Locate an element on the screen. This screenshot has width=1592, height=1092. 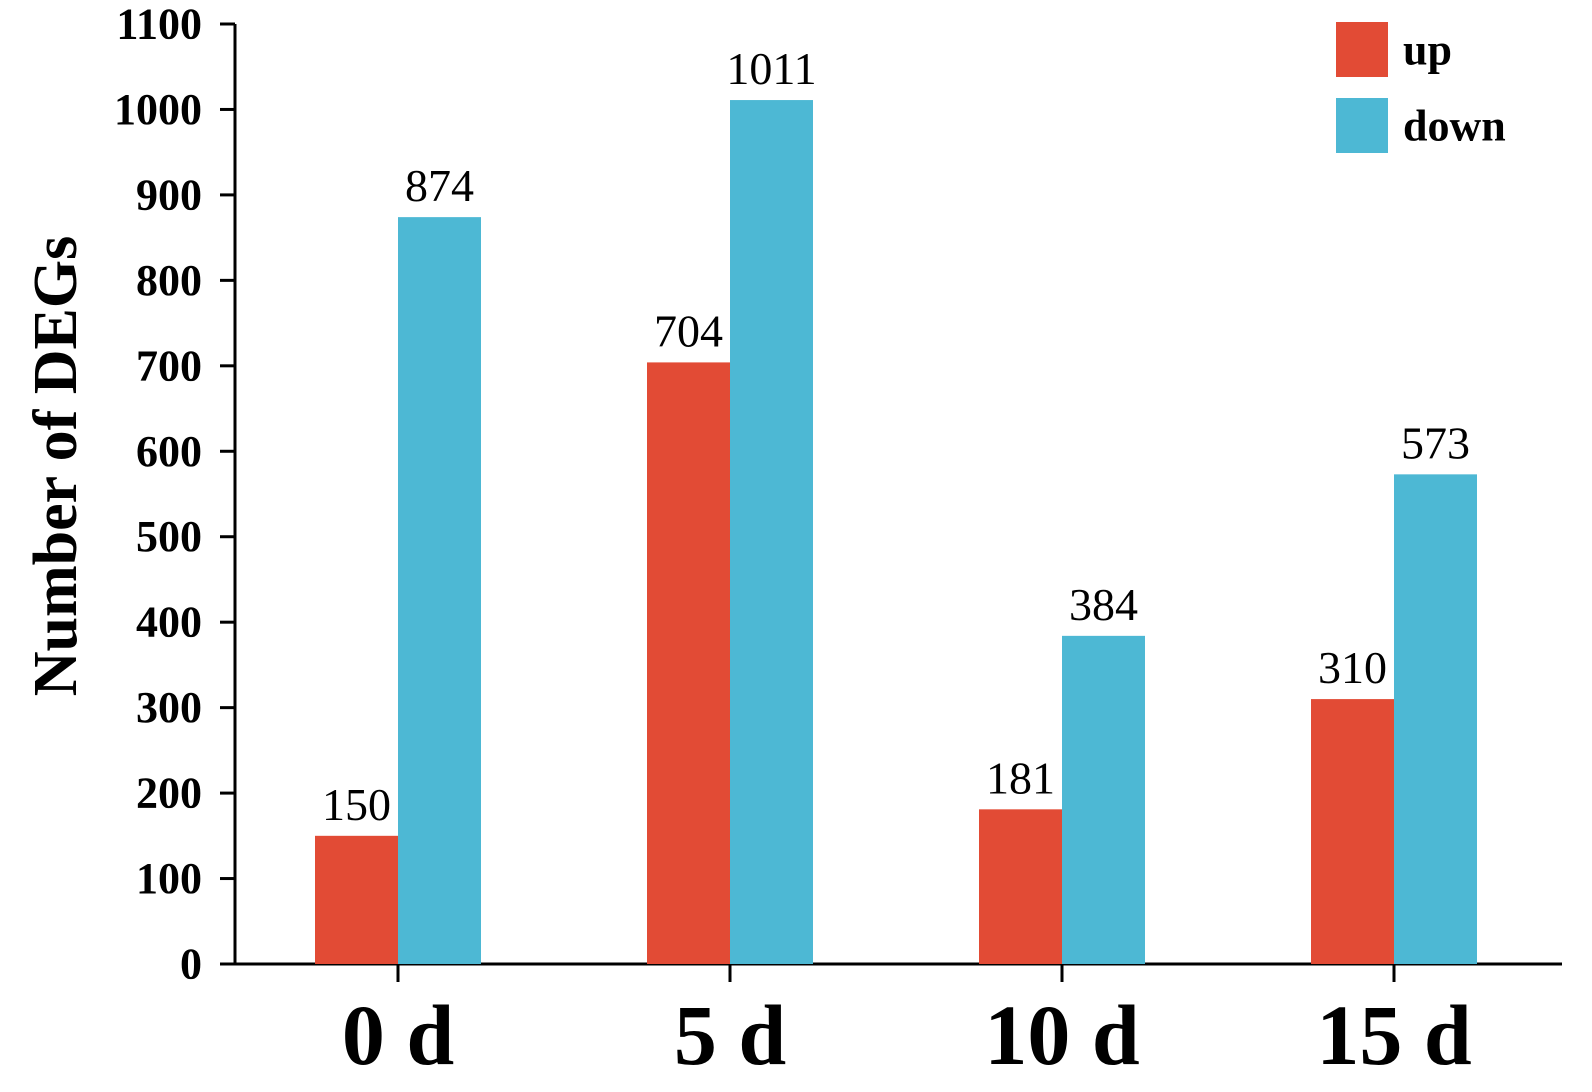
x-tick-label: 15 d is located at coordinates (1393, 1035).